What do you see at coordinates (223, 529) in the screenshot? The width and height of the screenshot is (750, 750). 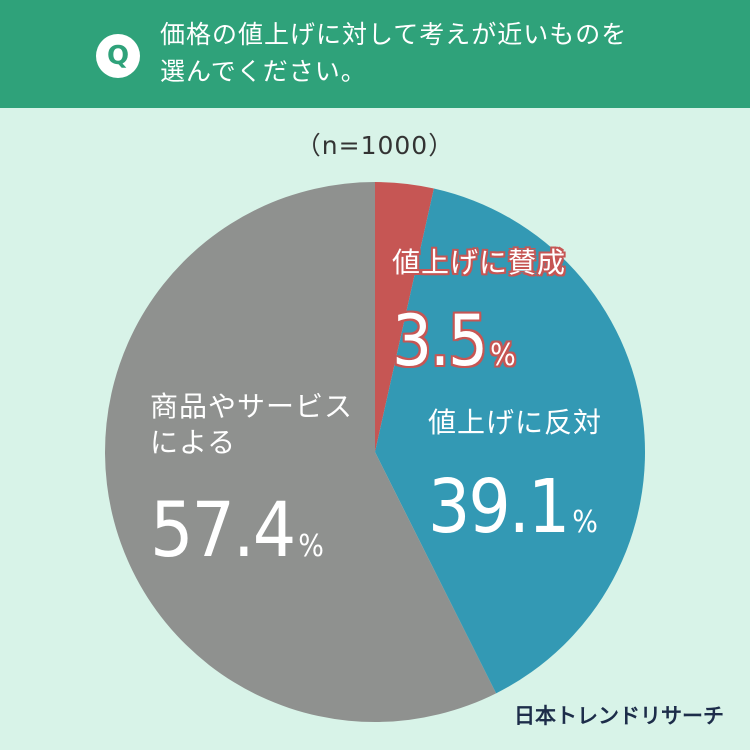 I see `other-value: 57.4` at bounding box center [223, 529].